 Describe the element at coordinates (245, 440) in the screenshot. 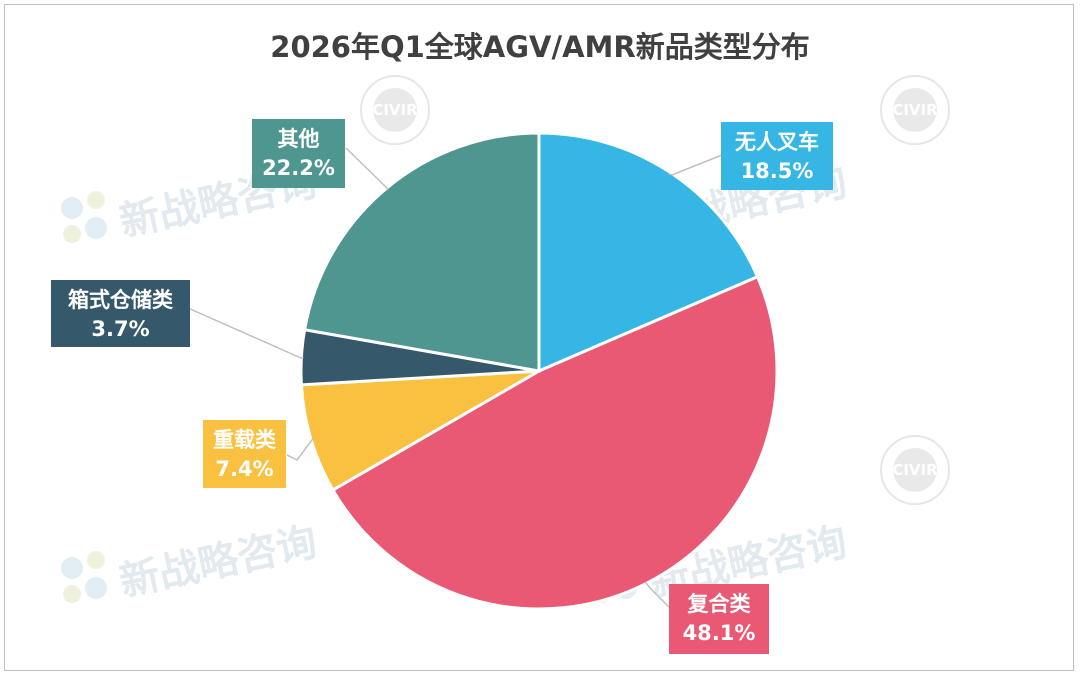

I see `slice-label: 重载类` at that location.